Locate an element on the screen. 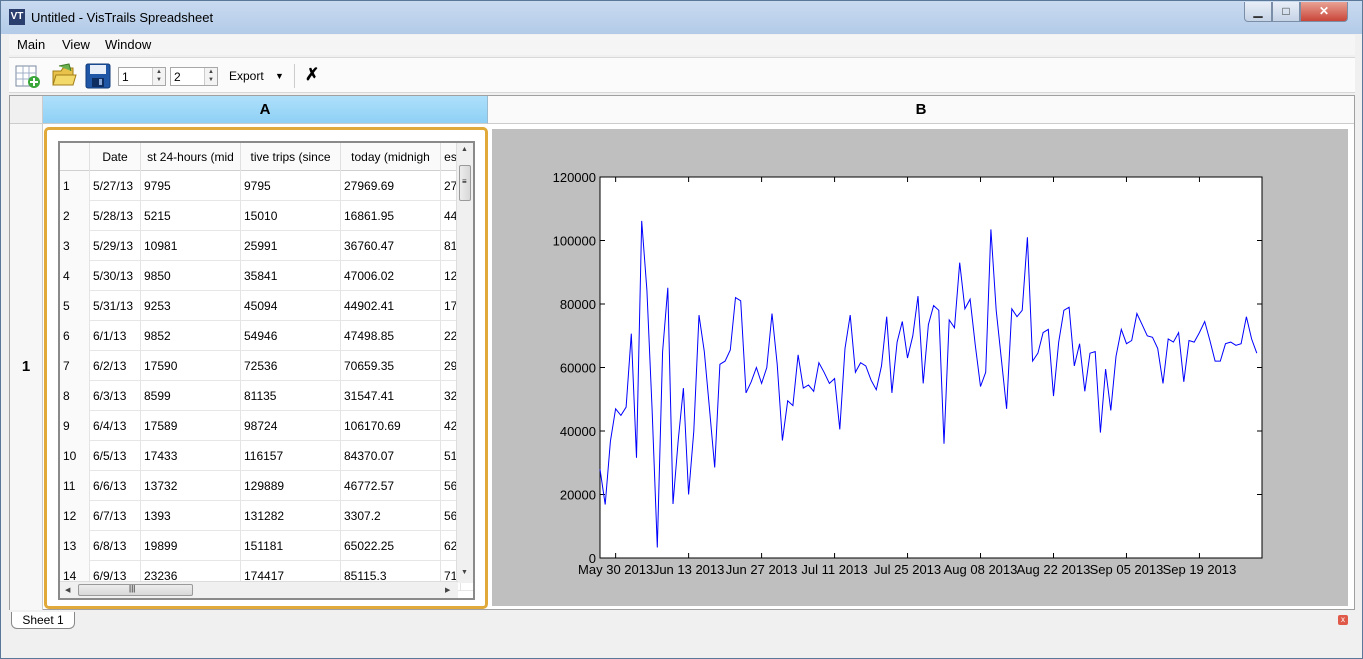  date-cell: 6/7/13 is located at coordinates (115, 516).